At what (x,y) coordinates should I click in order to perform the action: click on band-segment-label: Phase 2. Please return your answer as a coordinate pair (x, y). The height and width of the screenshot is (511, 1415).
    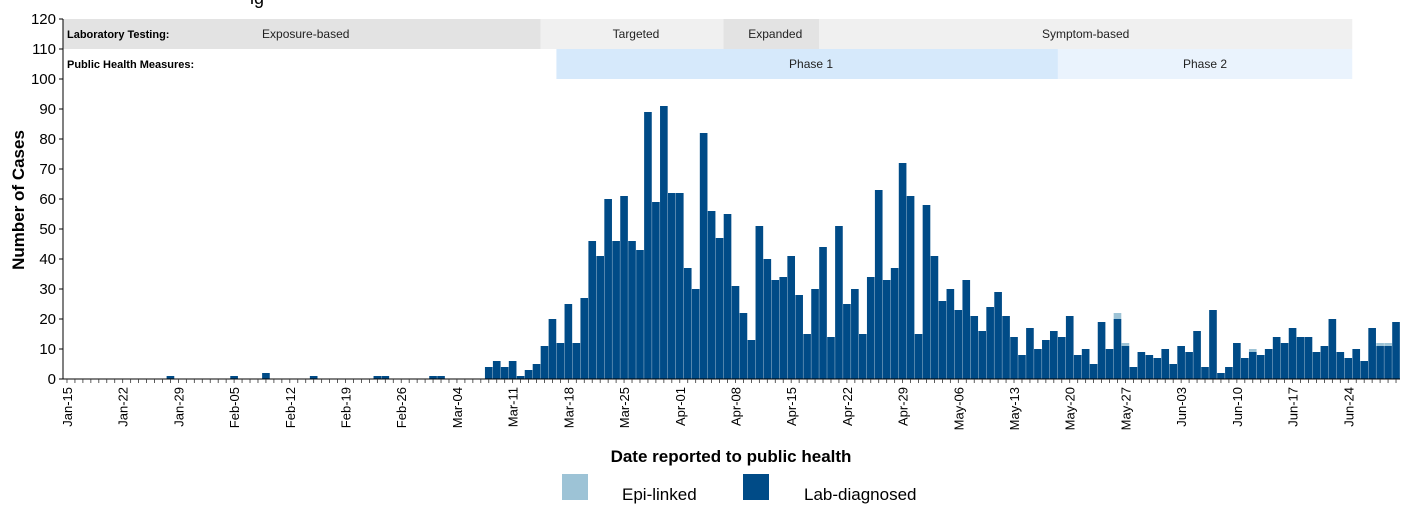
    Looking at the image, I should click on (1205, 64).